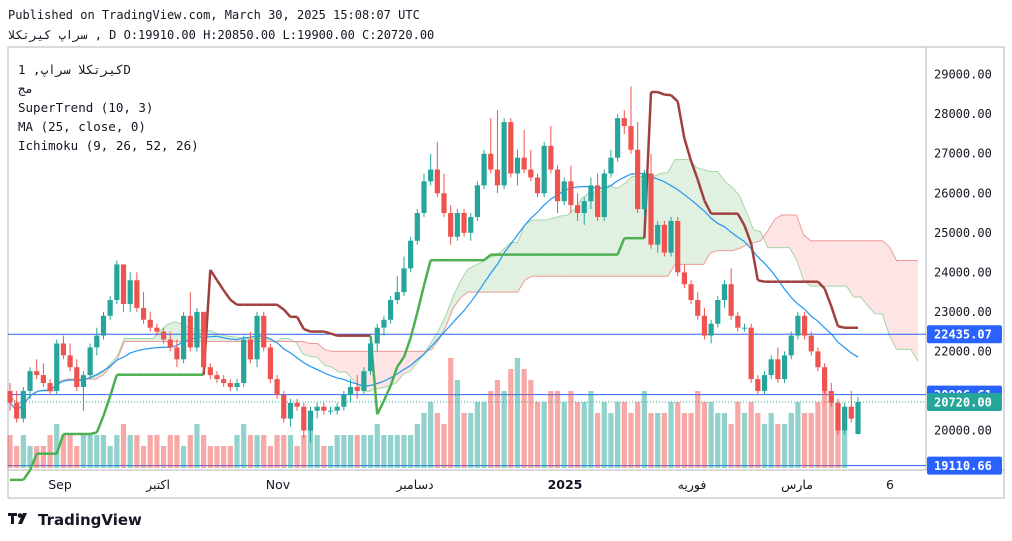 The height and width of the screenshot is (541, 1012). What do you see at coordinates (82, 126) in the screenshot?
I see `legend-ma: MA (25, close, 0)` at bounding box center [82, 126].